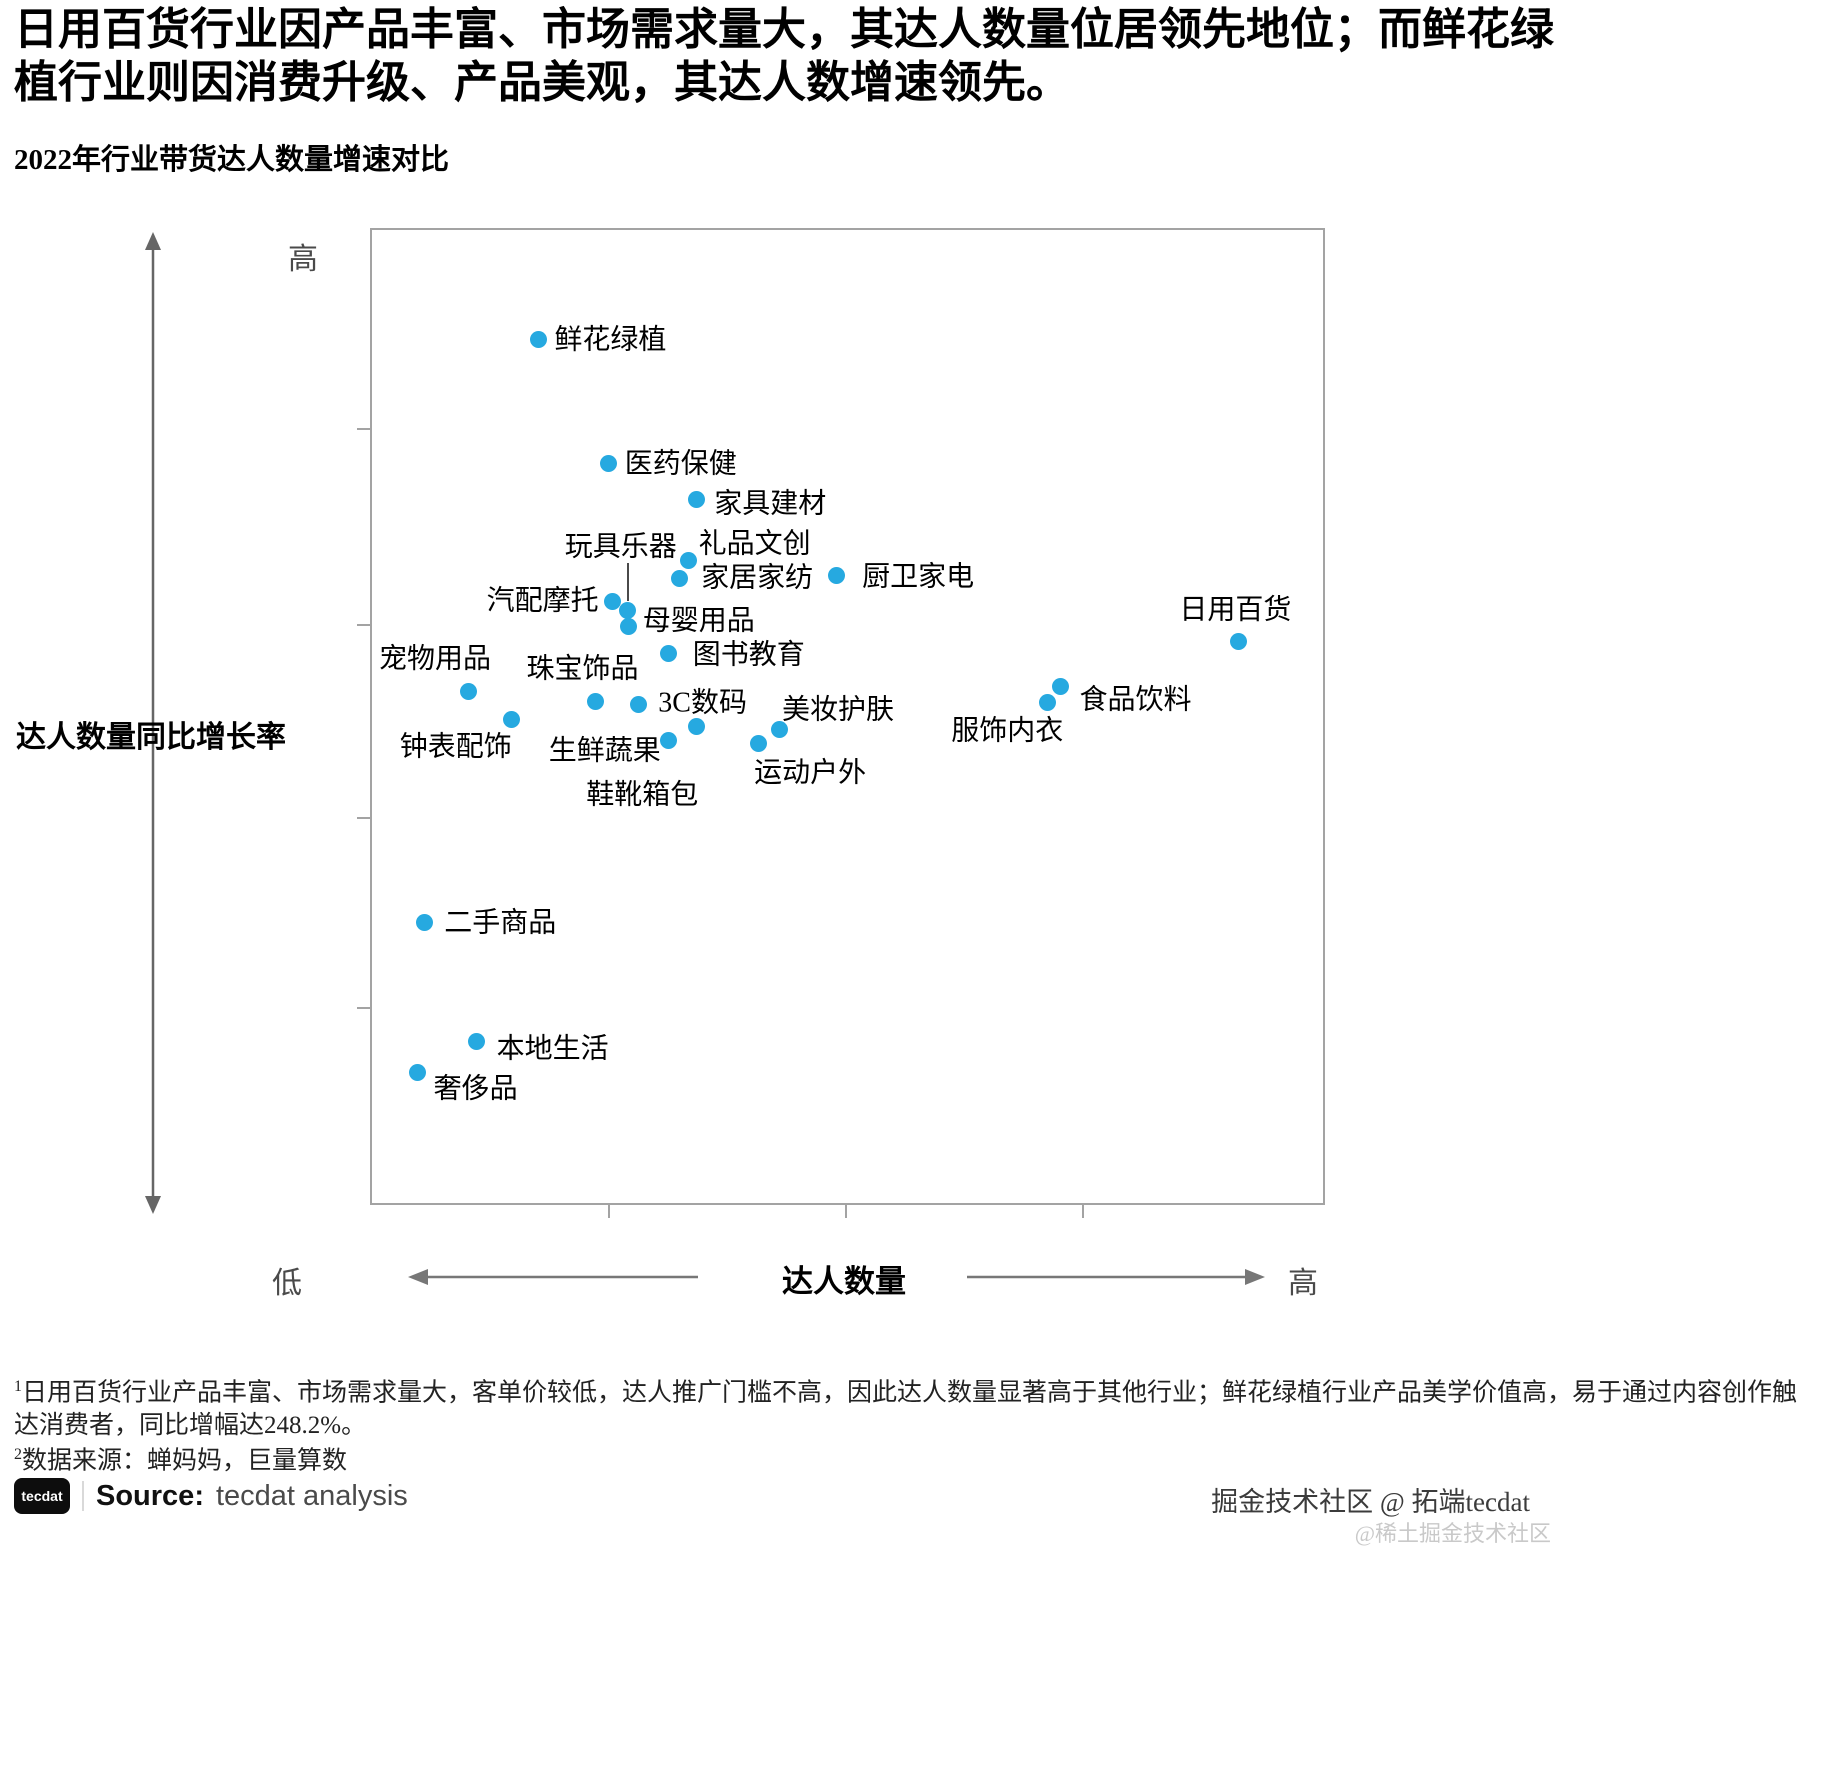 The width and height of the screenshot is (1823, 1766). Describe the element at coordinates (185, 1461) in the screenshot. I see `footnote-2-text: 数据来源：蝉妈妈，巨量算数` at that location.